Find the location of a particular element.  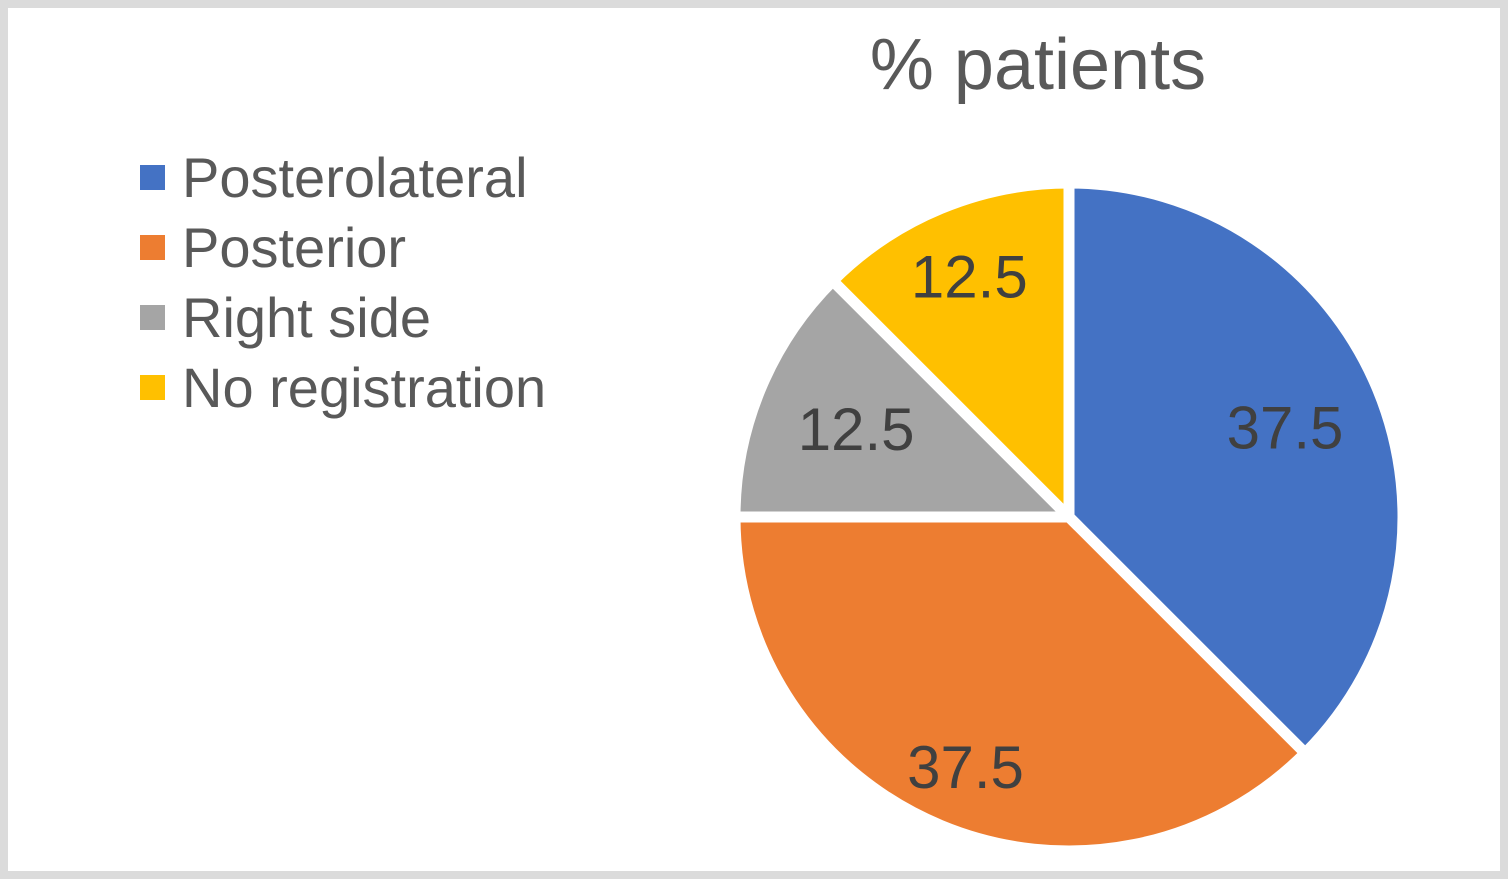

legend-item-right-side: Right side is located at coordinates (343, 317).